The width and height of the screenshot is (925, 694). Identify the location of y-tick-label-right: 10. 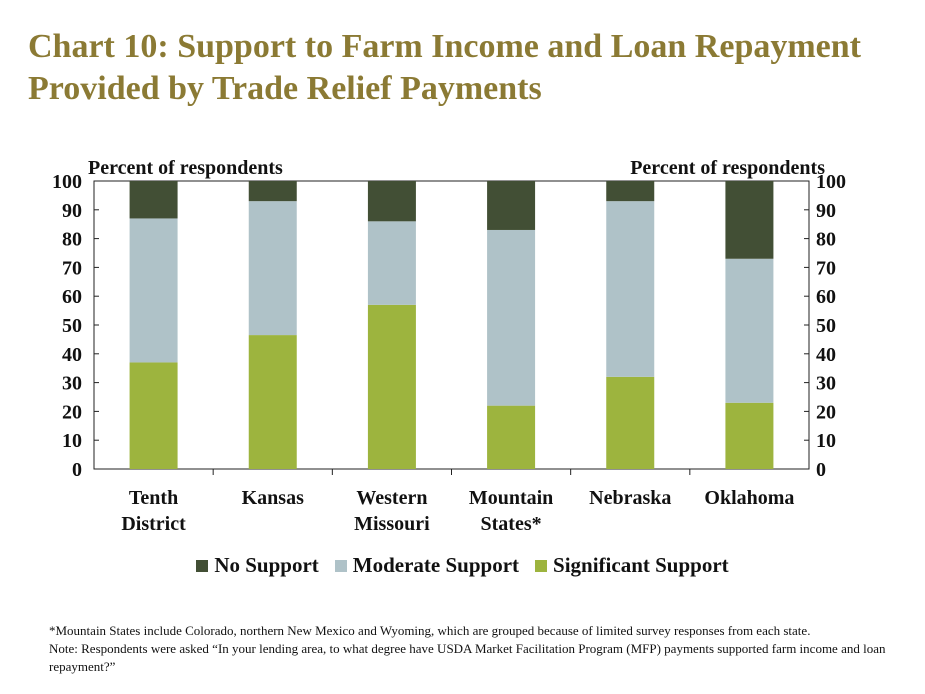
(826, 441).